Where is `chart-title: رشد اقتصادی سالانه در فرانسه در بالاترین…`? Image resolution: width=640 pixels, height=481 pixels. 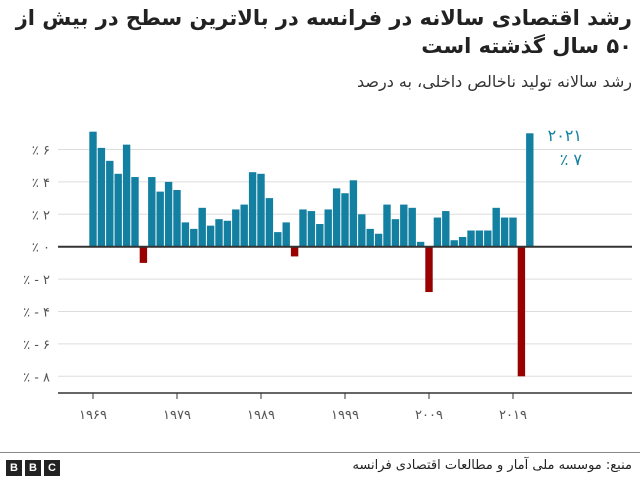 chart-title: رشد اقتصادی سالانه در فرانسه در بالاترین… is located at coordinates (323, 32).